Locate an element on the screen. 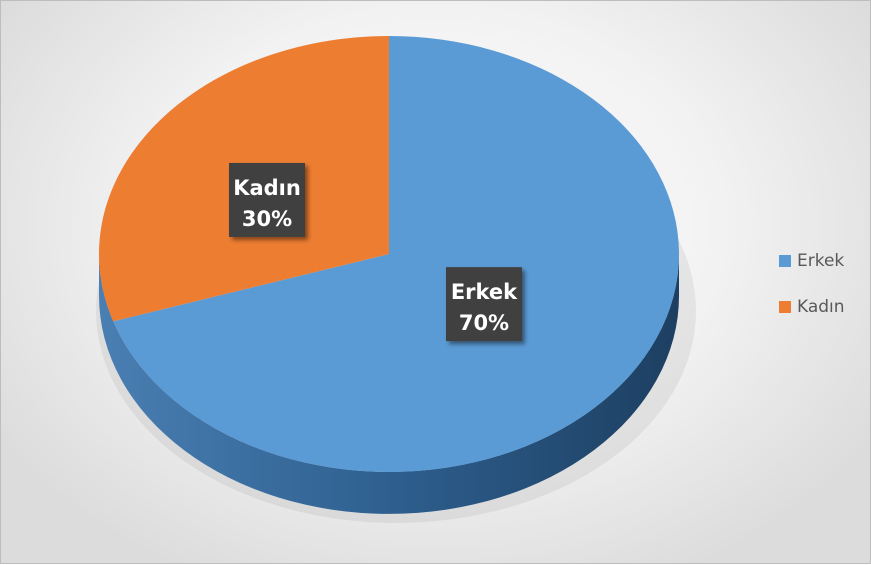 Image resolution: width=871 pixels, height=565 pixels. legend: Erkek Kadın is located at coordinates (812, 295).